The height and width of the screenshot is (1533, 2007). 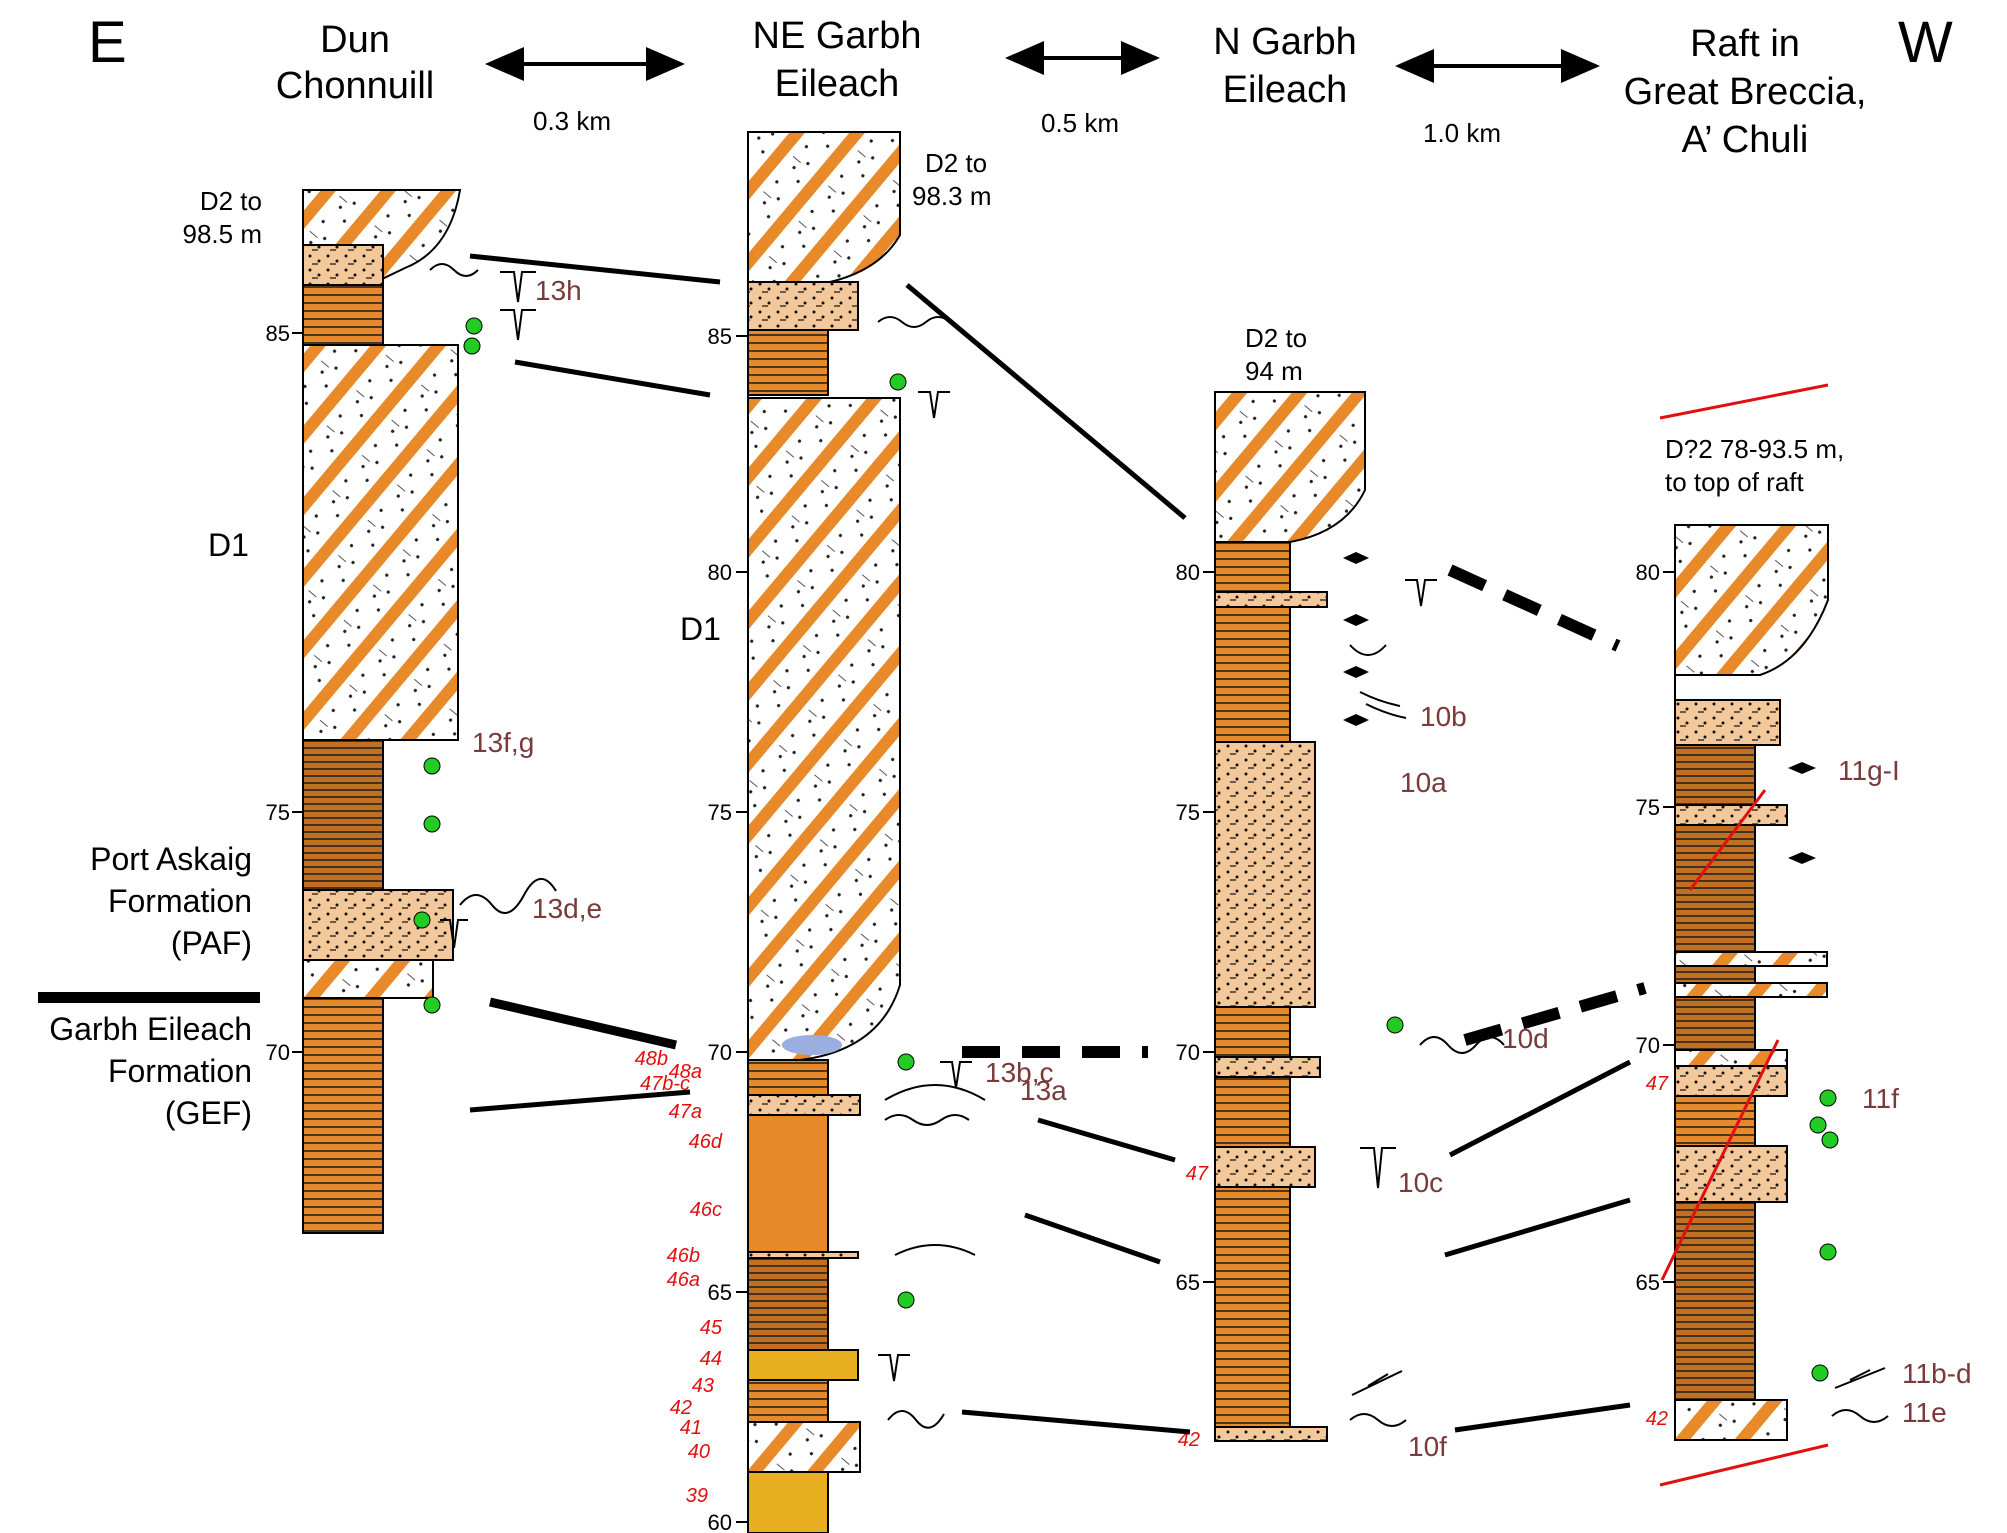 What do you see at coordinates (1745, 44) in the screenshot?
I see `col-title-raft-1: Raft in` at bounding box center [1745, 44].